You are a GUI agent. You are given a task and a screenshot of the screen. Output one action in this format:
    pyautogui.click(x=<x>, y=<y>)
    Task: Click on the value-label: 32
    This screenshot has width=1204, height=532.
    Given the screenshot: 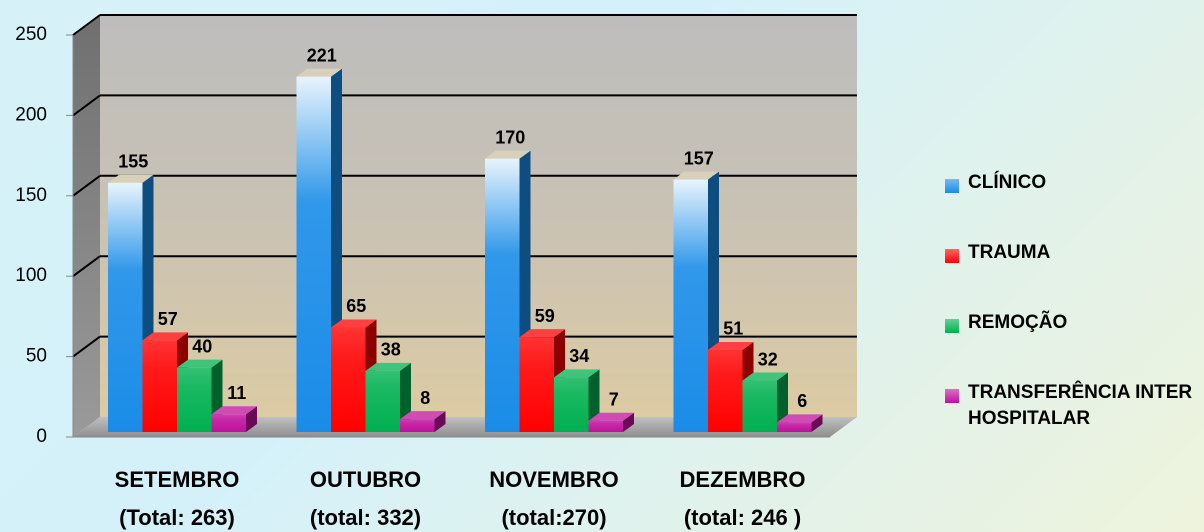 What is the action you would take?
    pyautogui.click(x=768, y=359)
    